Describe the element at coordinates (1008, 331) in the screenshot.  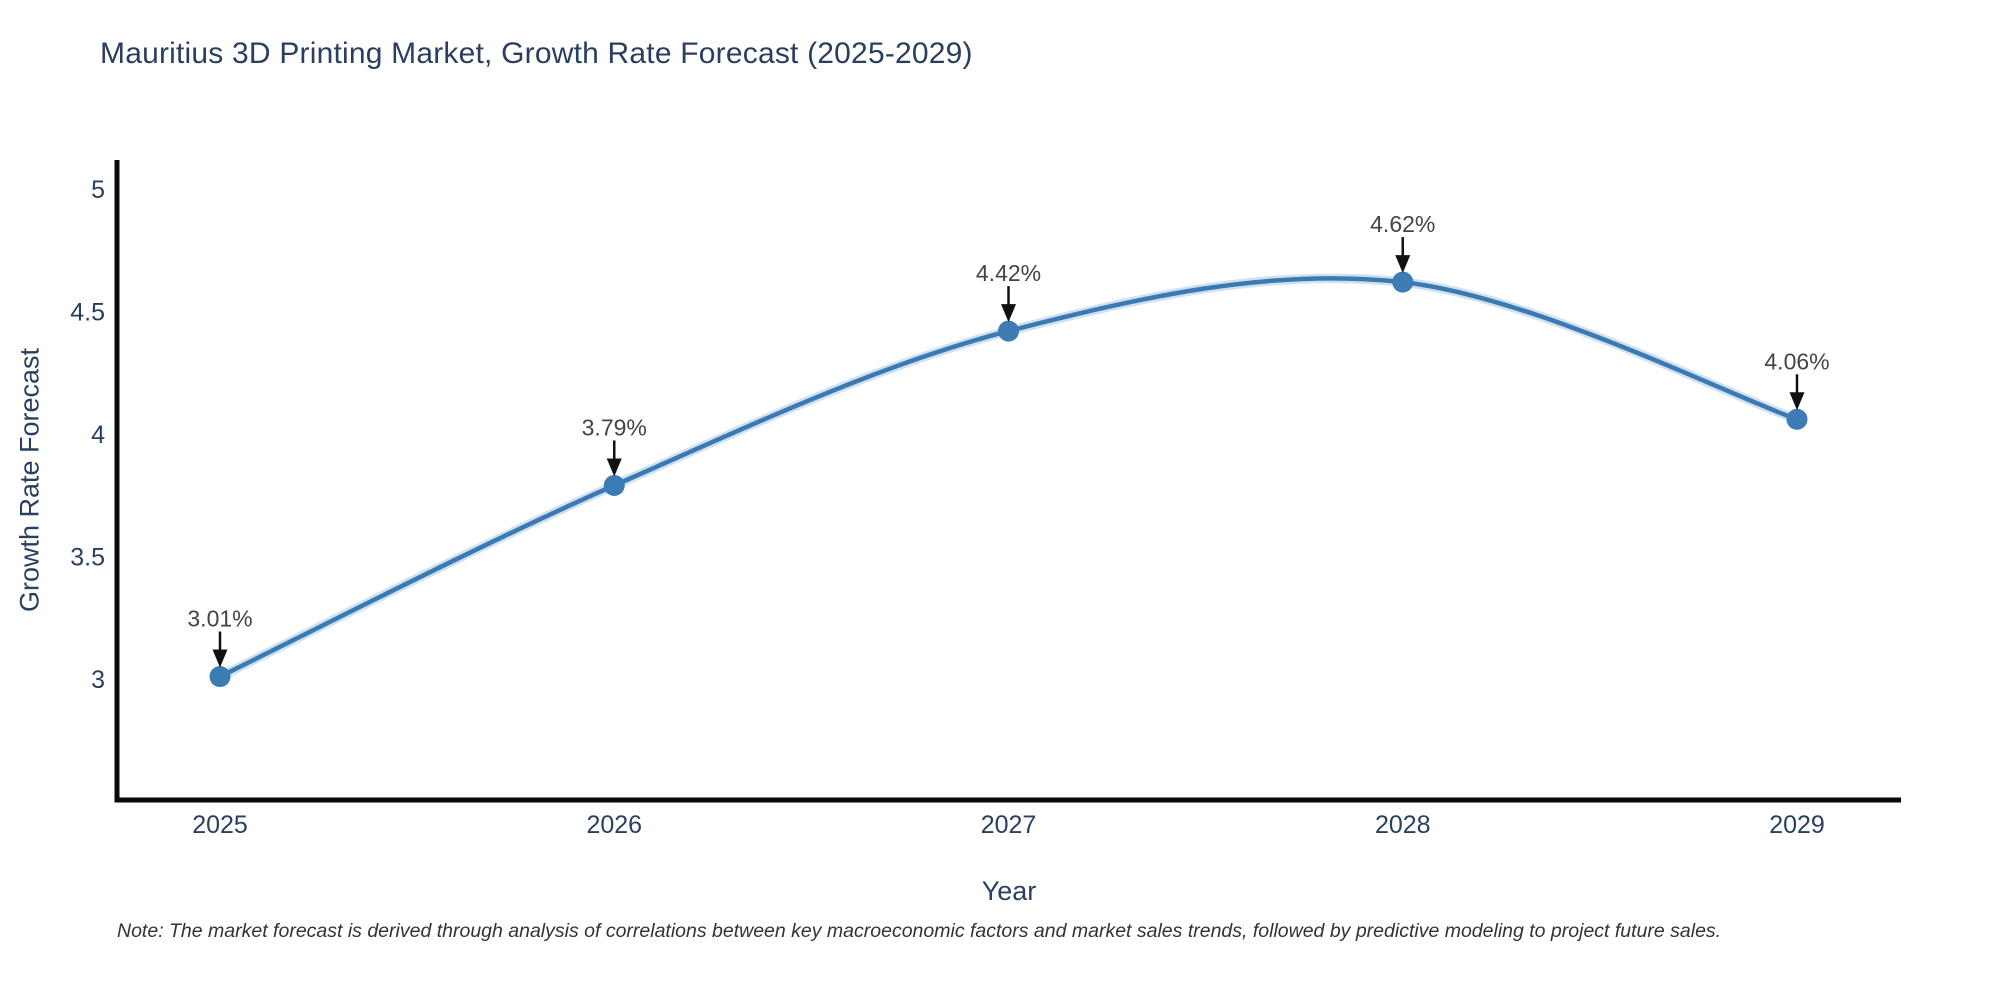
I see `data-point-2027` at that location.